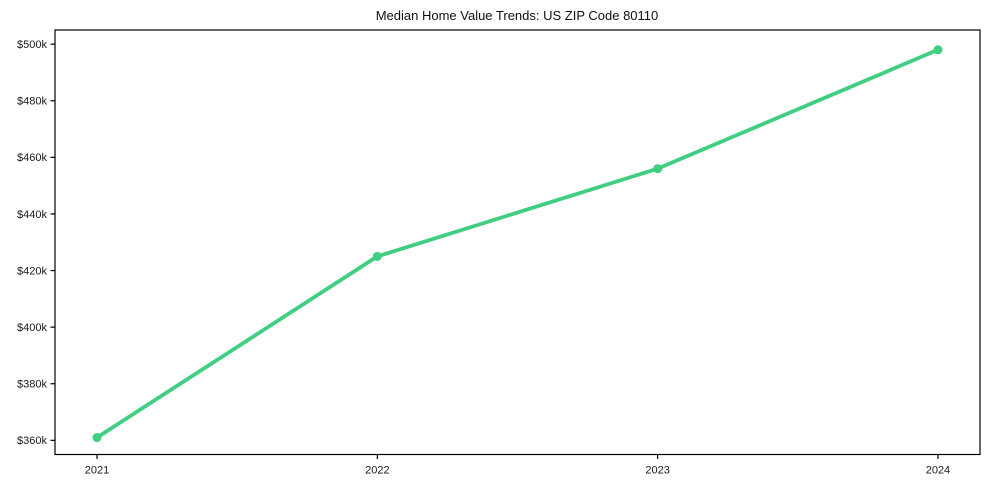 The height and width of the screenshot is (490, 990). I want to click on y-tick-label: $360k, so click(32, 441).